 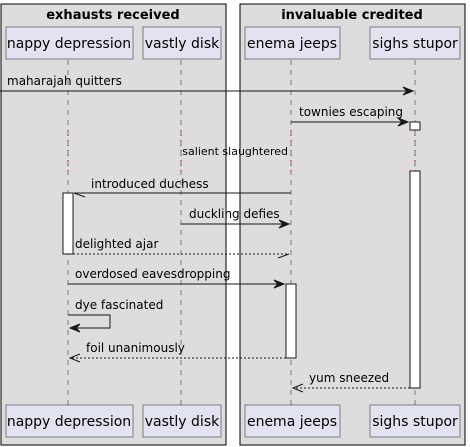 I want to click on svg-text: delighted ajar, so click(x=116, y=244).